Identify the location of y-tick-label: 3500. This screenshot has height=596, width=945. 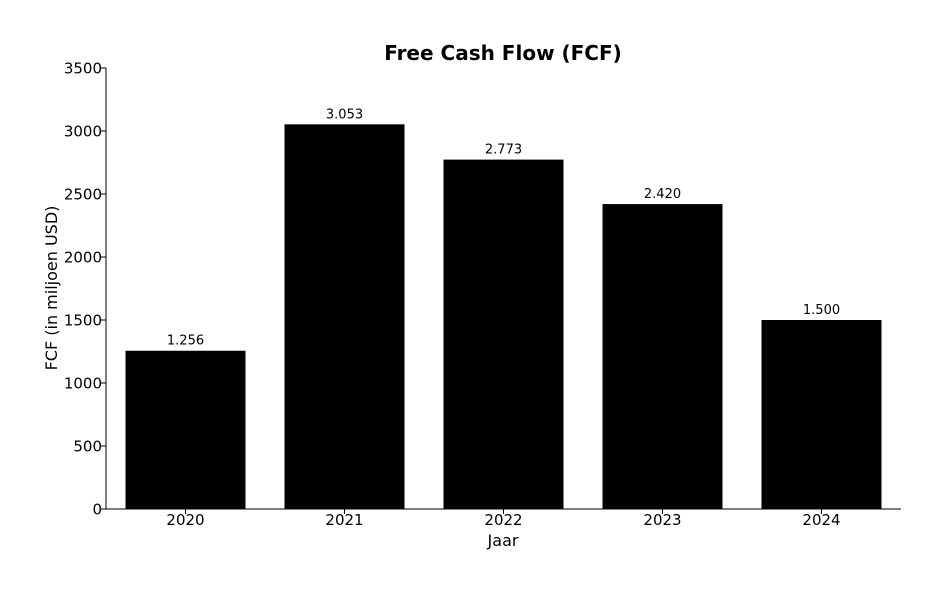
(83, 69).